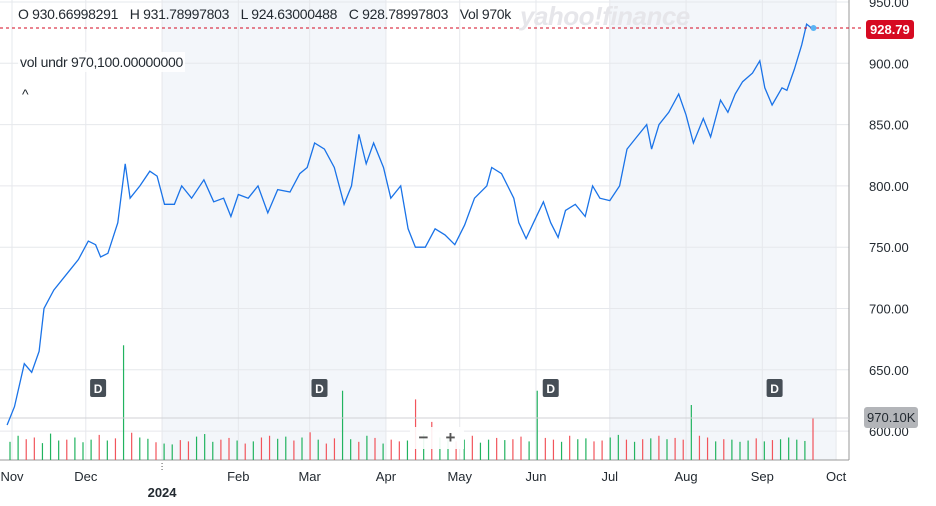 The height and width of the screenshot is (506, 936). Describe the element at coordinates (238, 476) in the screenshot. I see `x-tick-label: Feb` at that location.